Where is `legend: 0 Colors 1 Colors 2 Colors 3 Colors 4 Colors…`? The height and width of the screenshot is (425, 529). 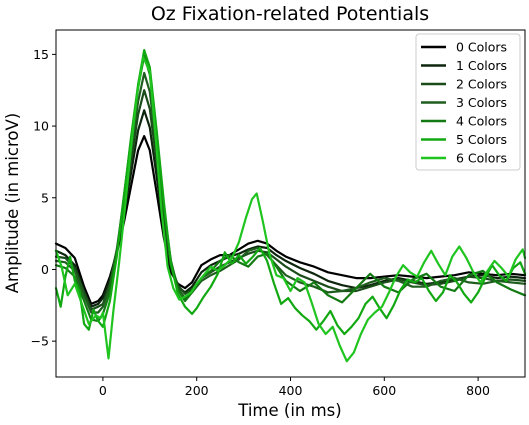 legend: 0 Colors 1 Colors 2 Colors 3 Colors 4 Colors… is located at coordinates (468, 102).